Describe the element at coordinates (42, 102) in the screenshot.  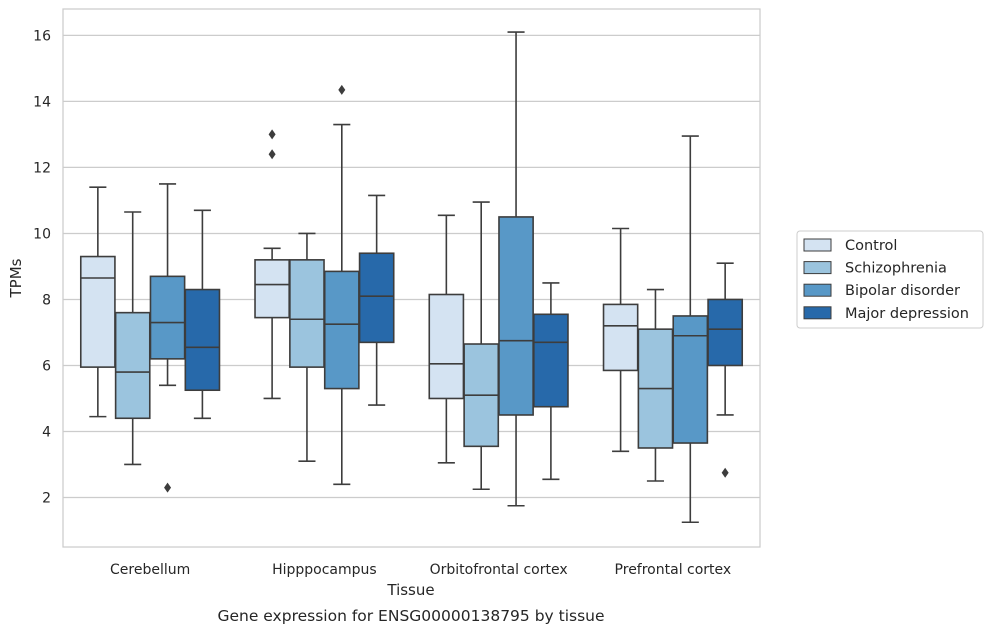
I see `y-tick-label: 14` at that location.